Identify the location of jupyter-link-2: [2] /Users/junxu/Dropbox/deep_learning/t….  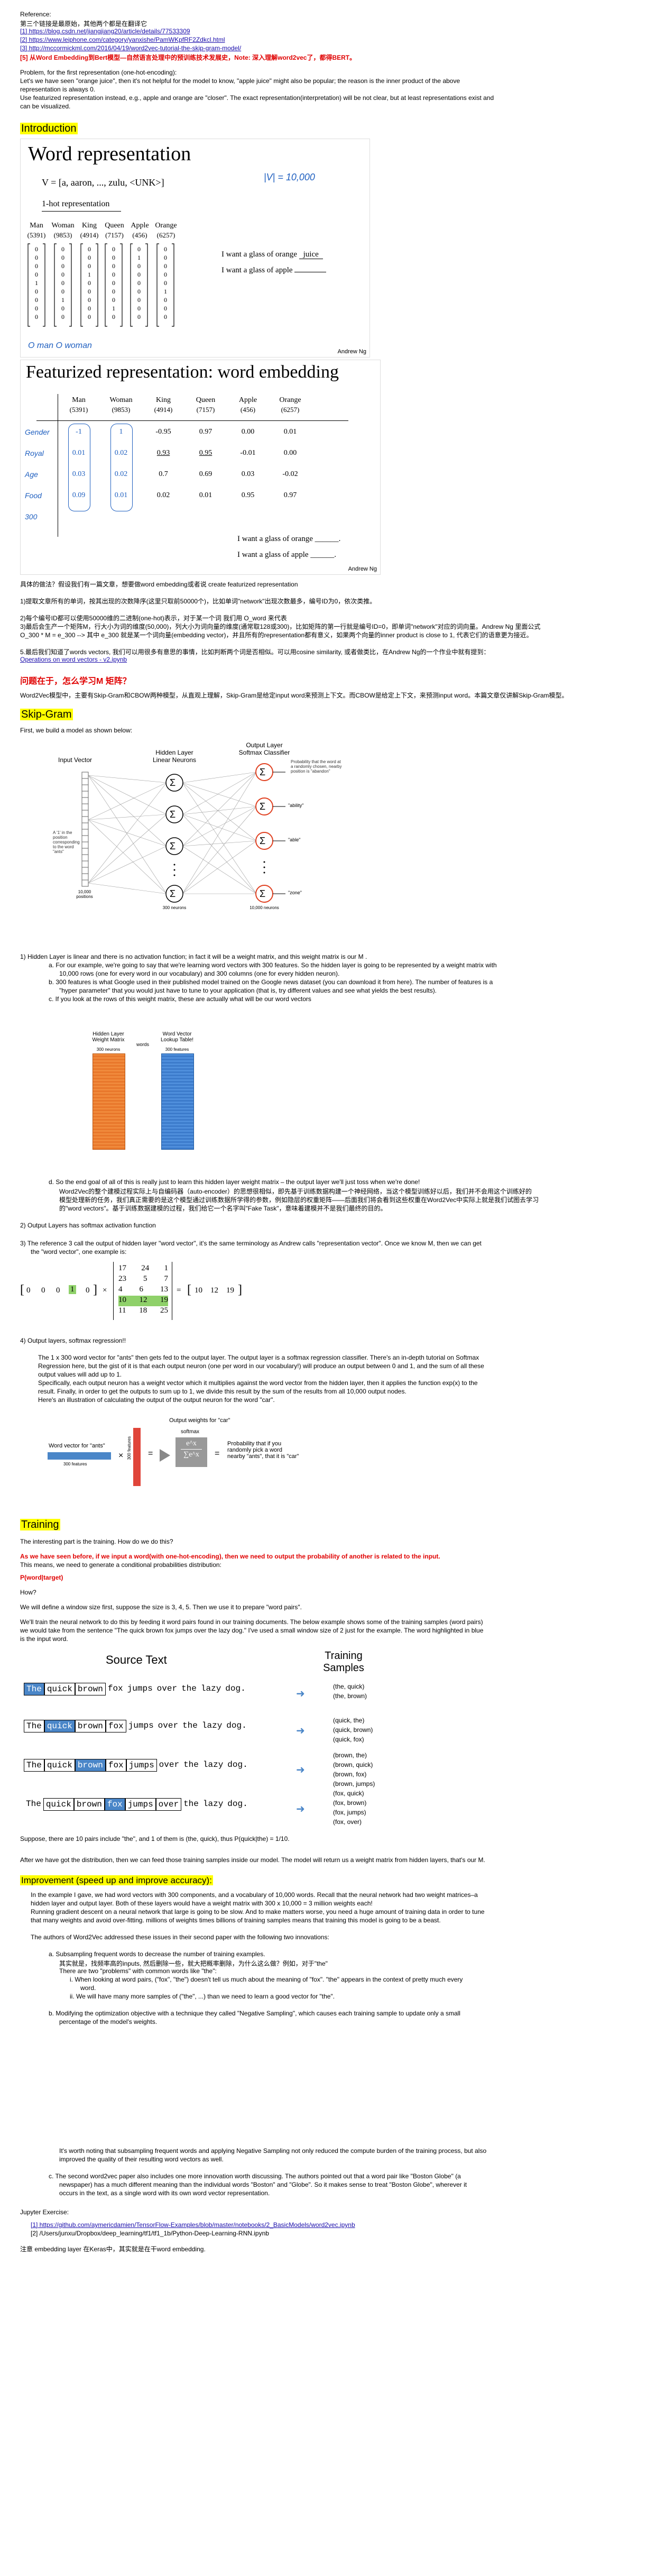
(150, 2233).